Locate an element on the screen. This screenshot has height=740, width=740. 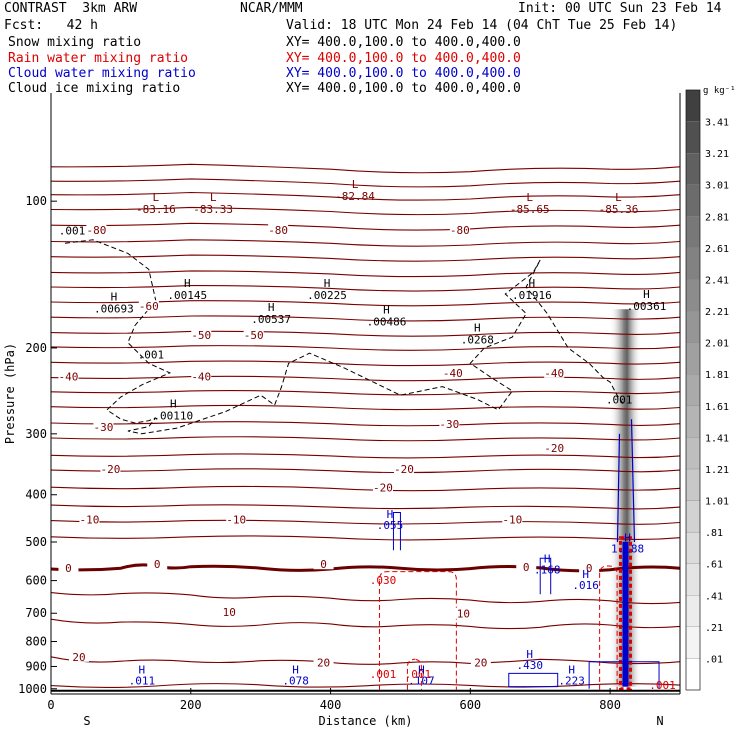
x-tick-label-200: 200 is located at coordinates (191, 705).